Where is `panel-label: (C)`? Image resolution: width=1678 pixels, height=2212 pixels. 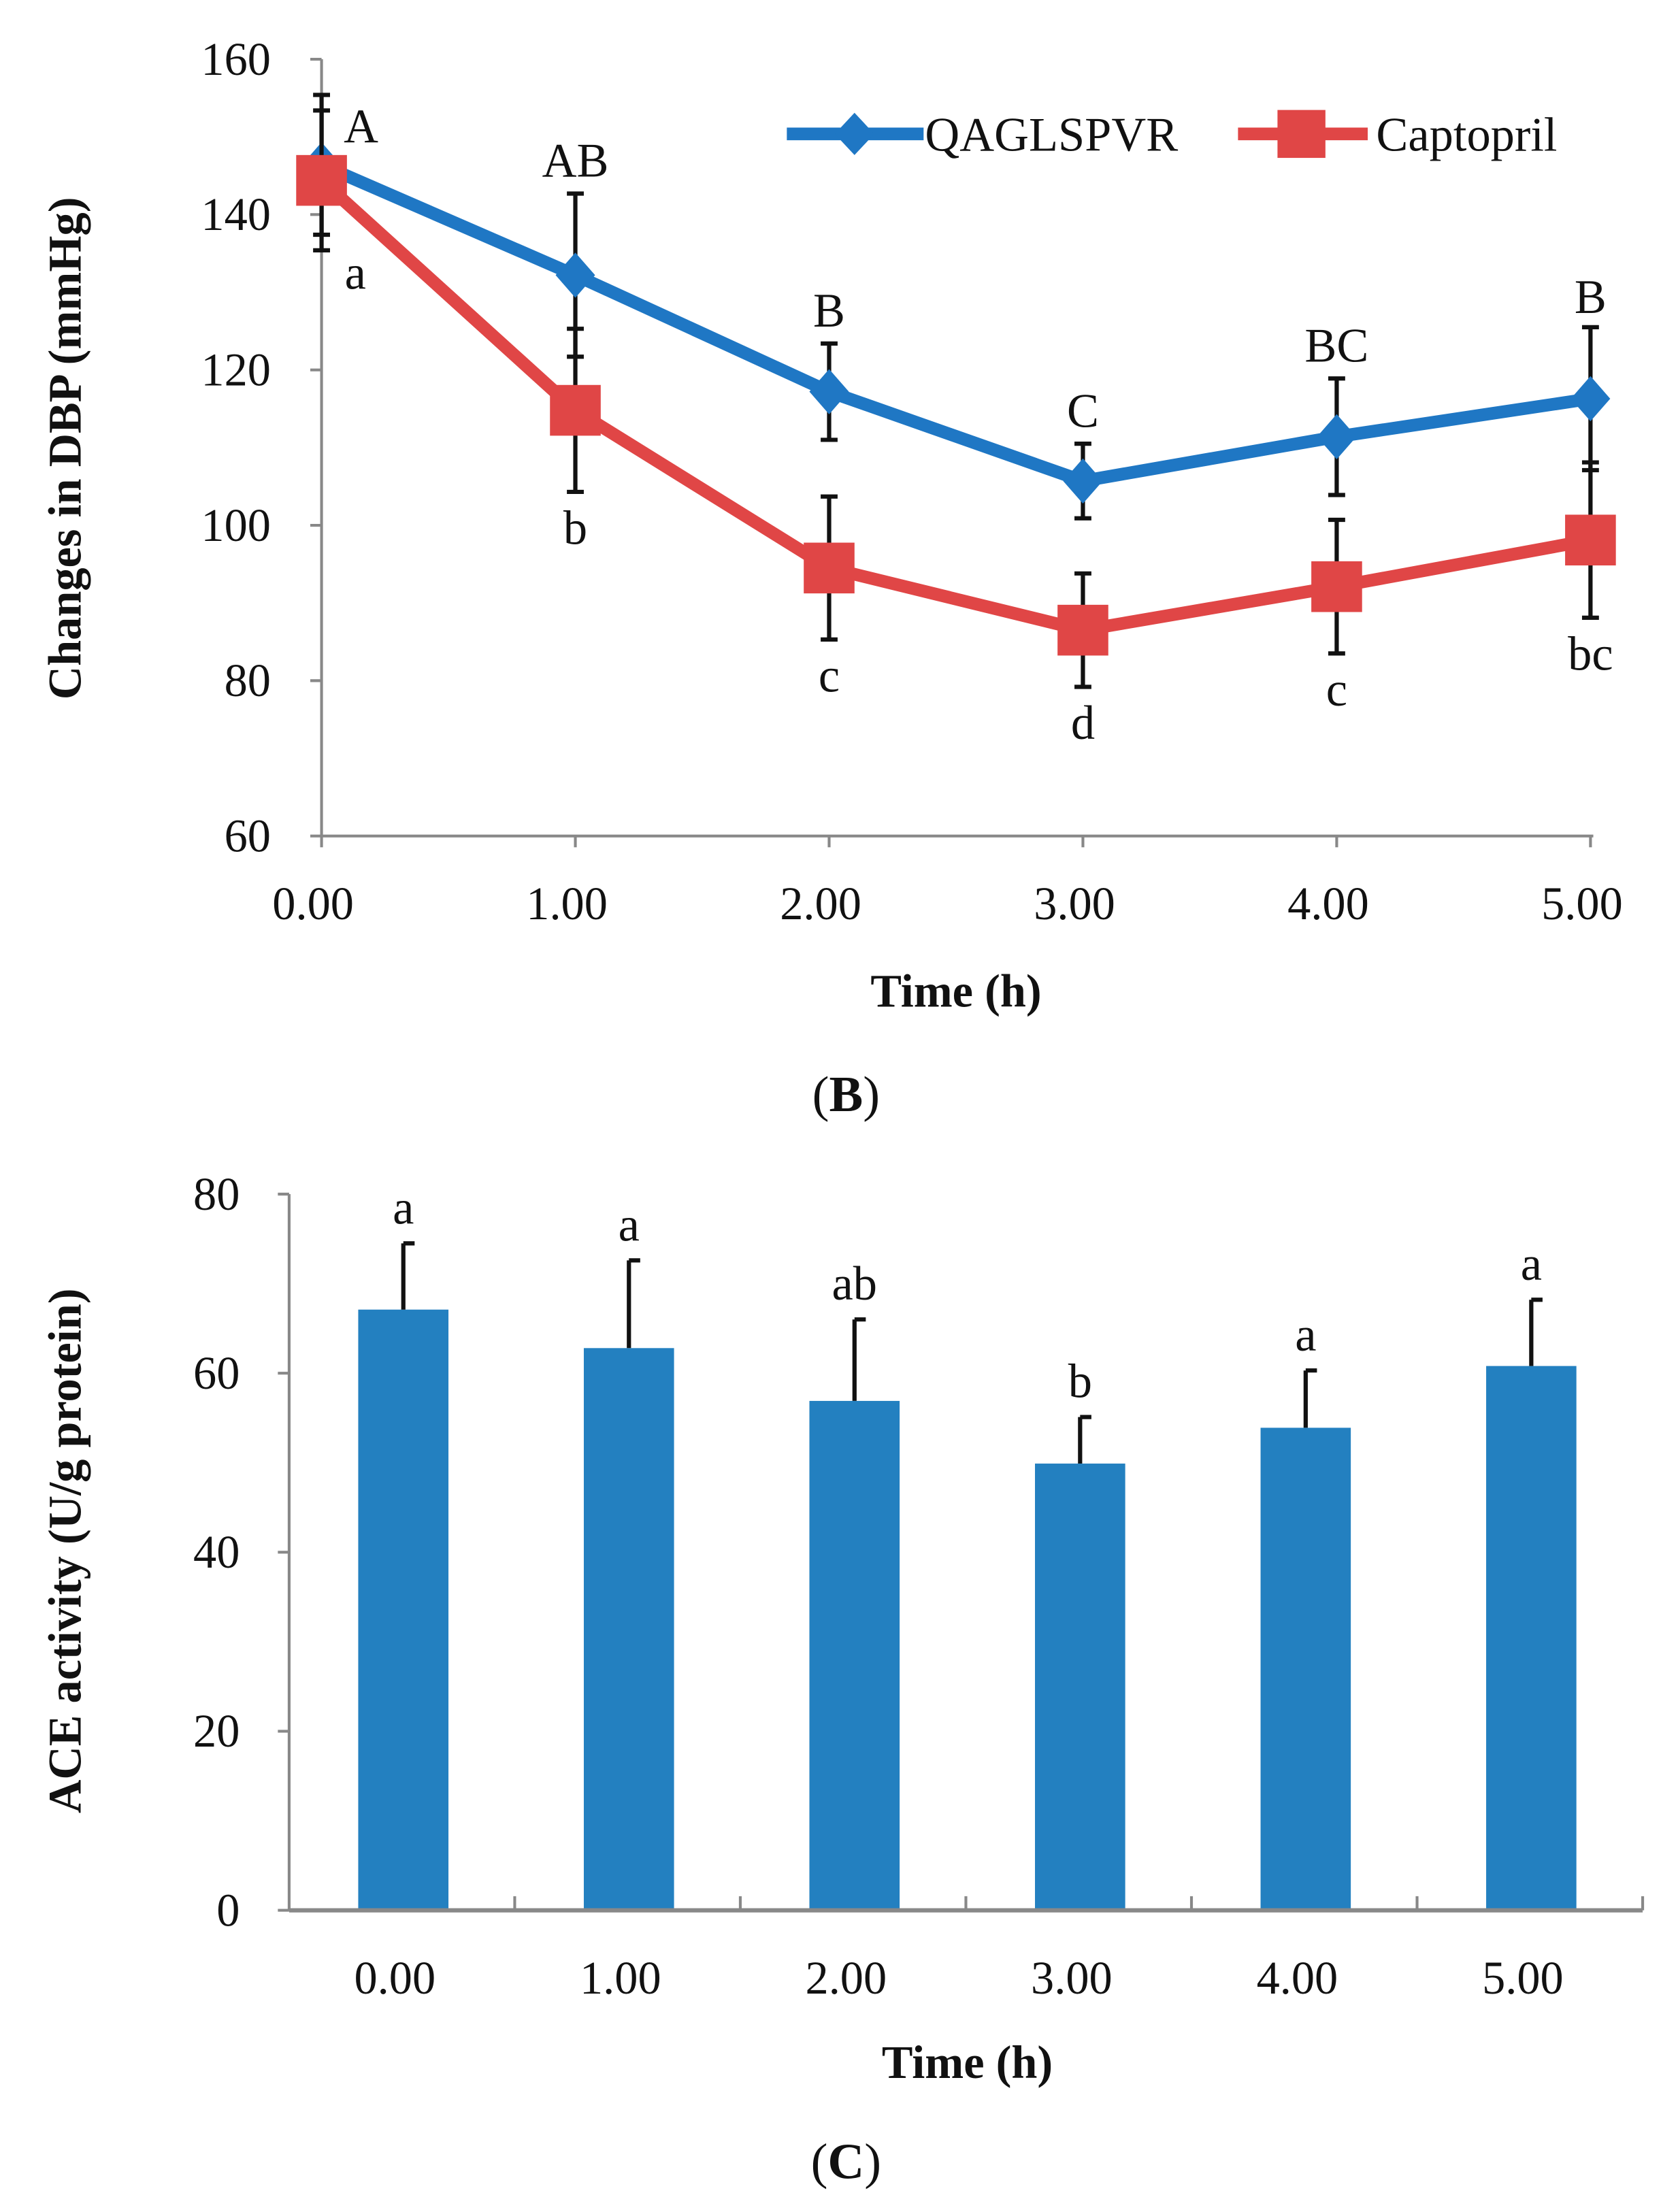
panel-label: (C) is located at coordinates (847, 2162).